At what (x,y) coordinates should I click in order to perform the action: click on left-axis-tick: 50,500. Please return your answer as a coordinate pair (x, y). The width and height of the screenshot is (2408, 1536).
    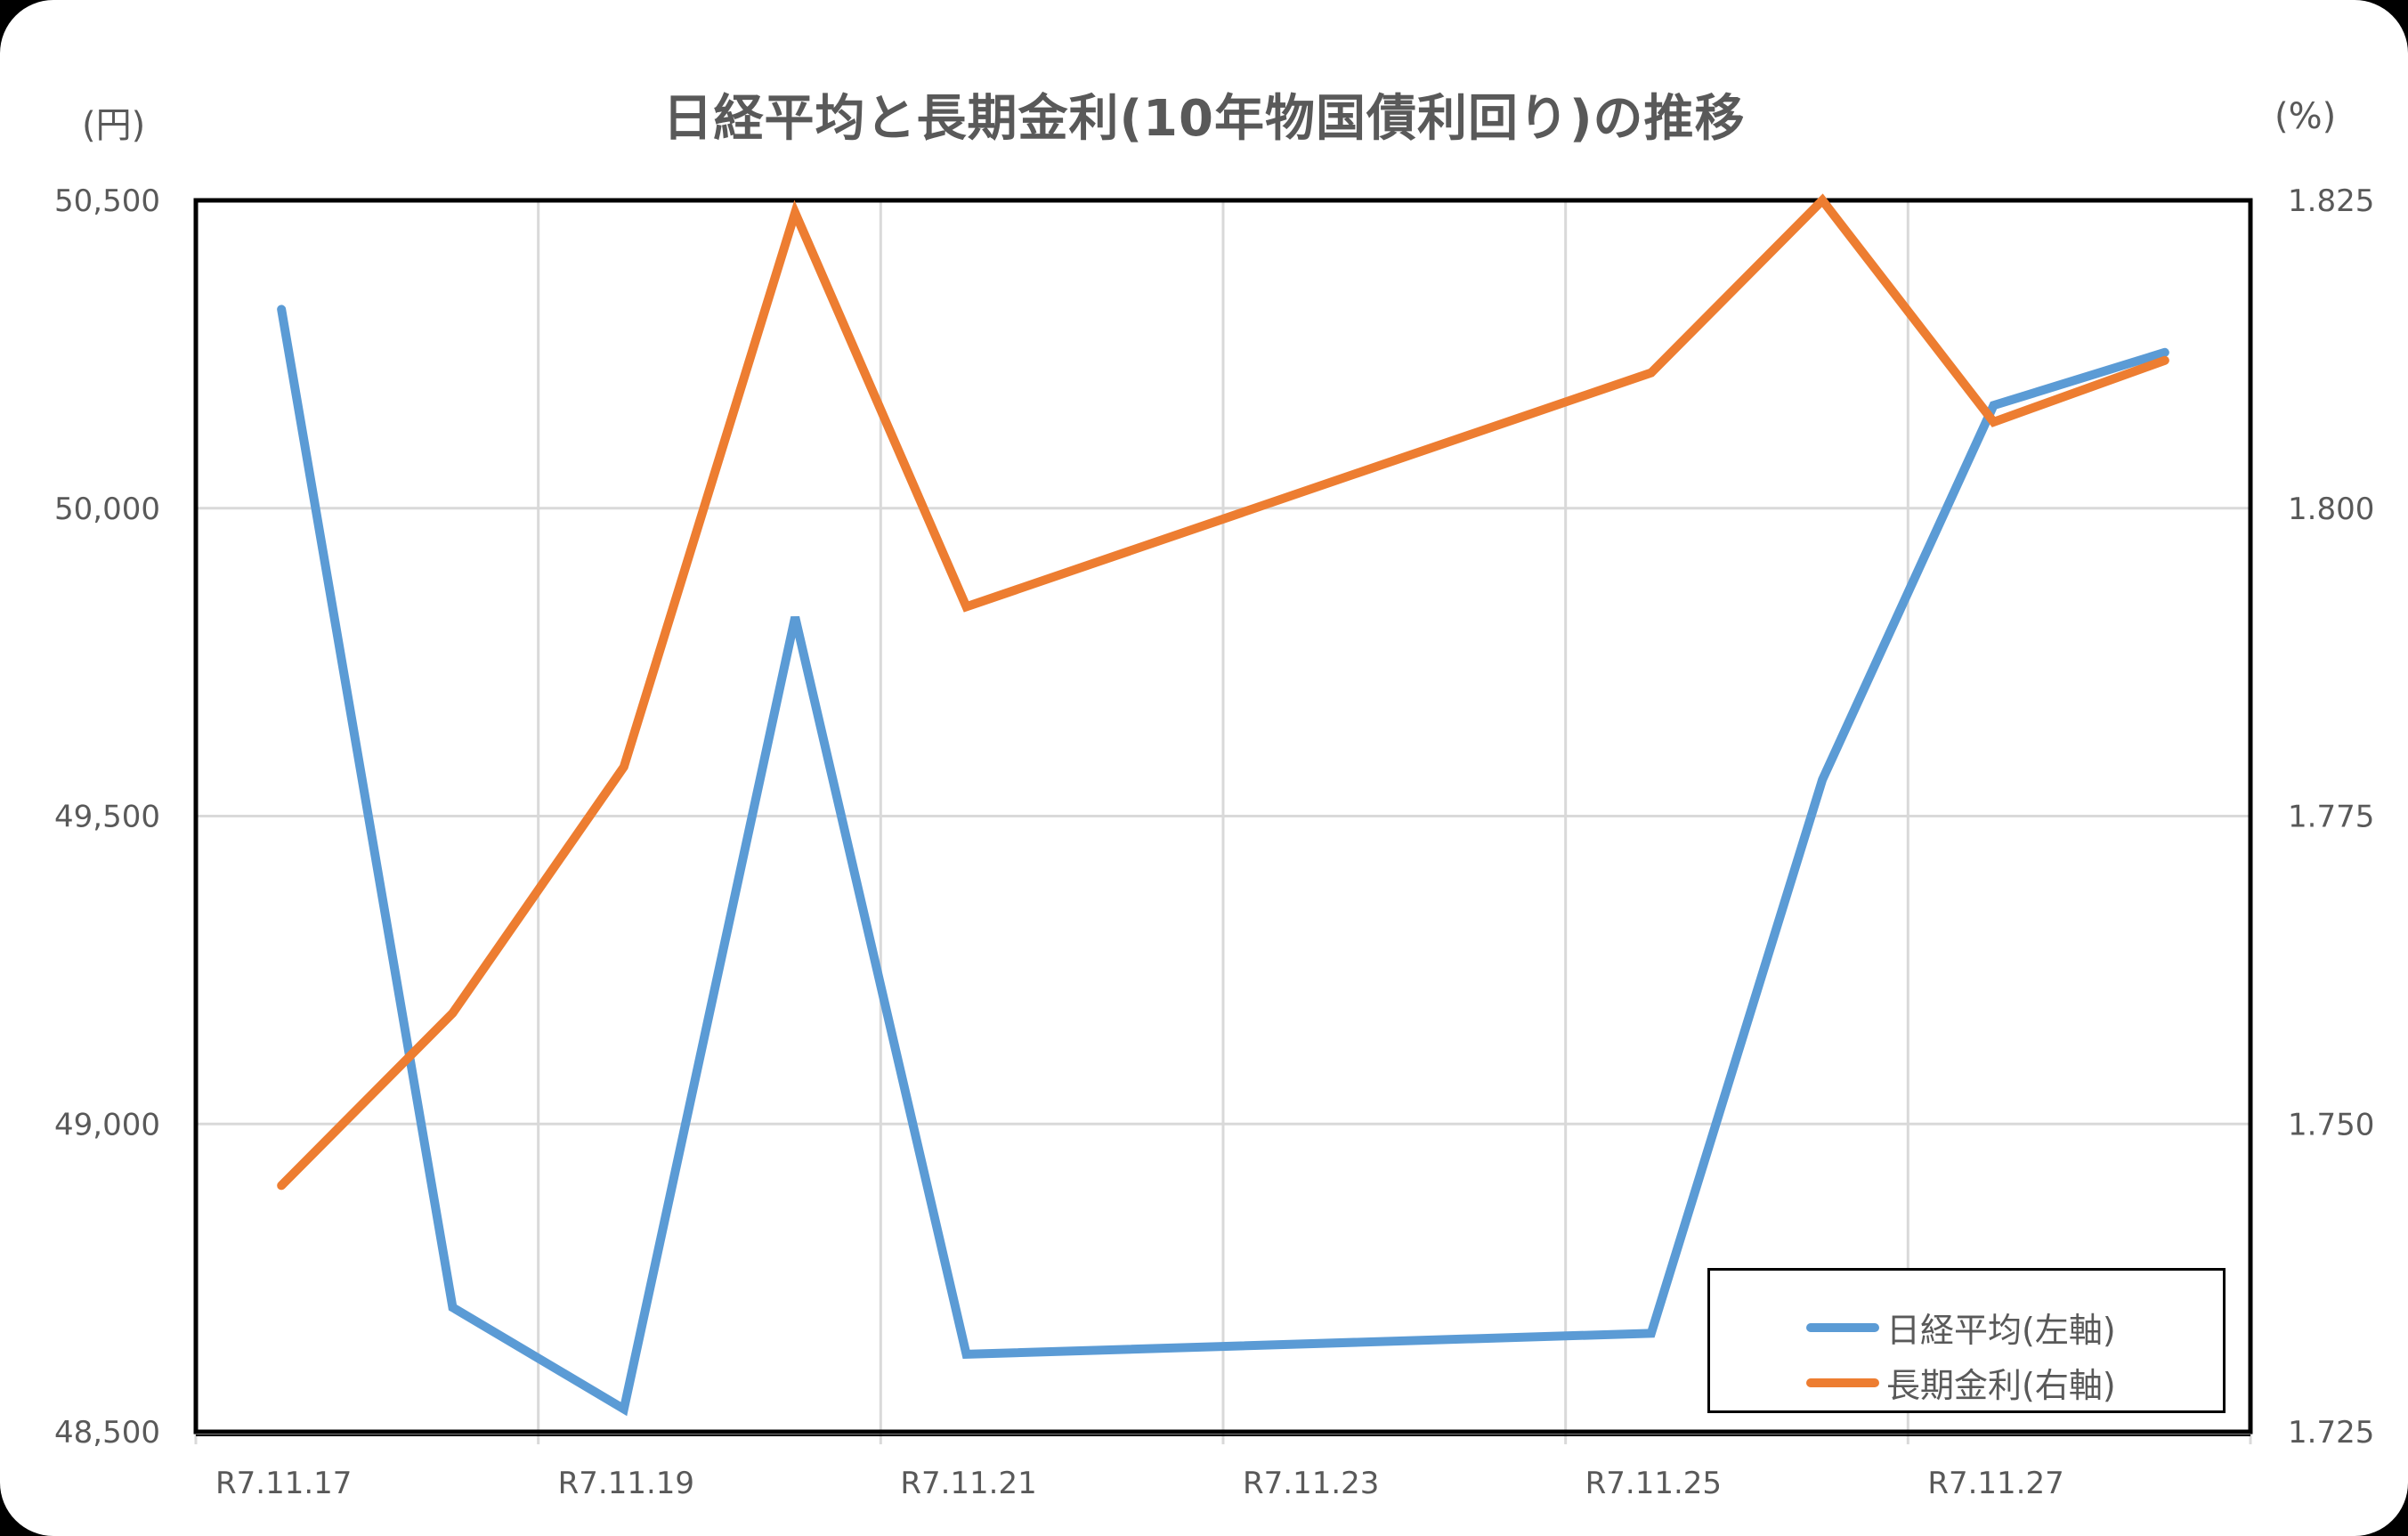
    Looking at the image, I should click on (107, 201).